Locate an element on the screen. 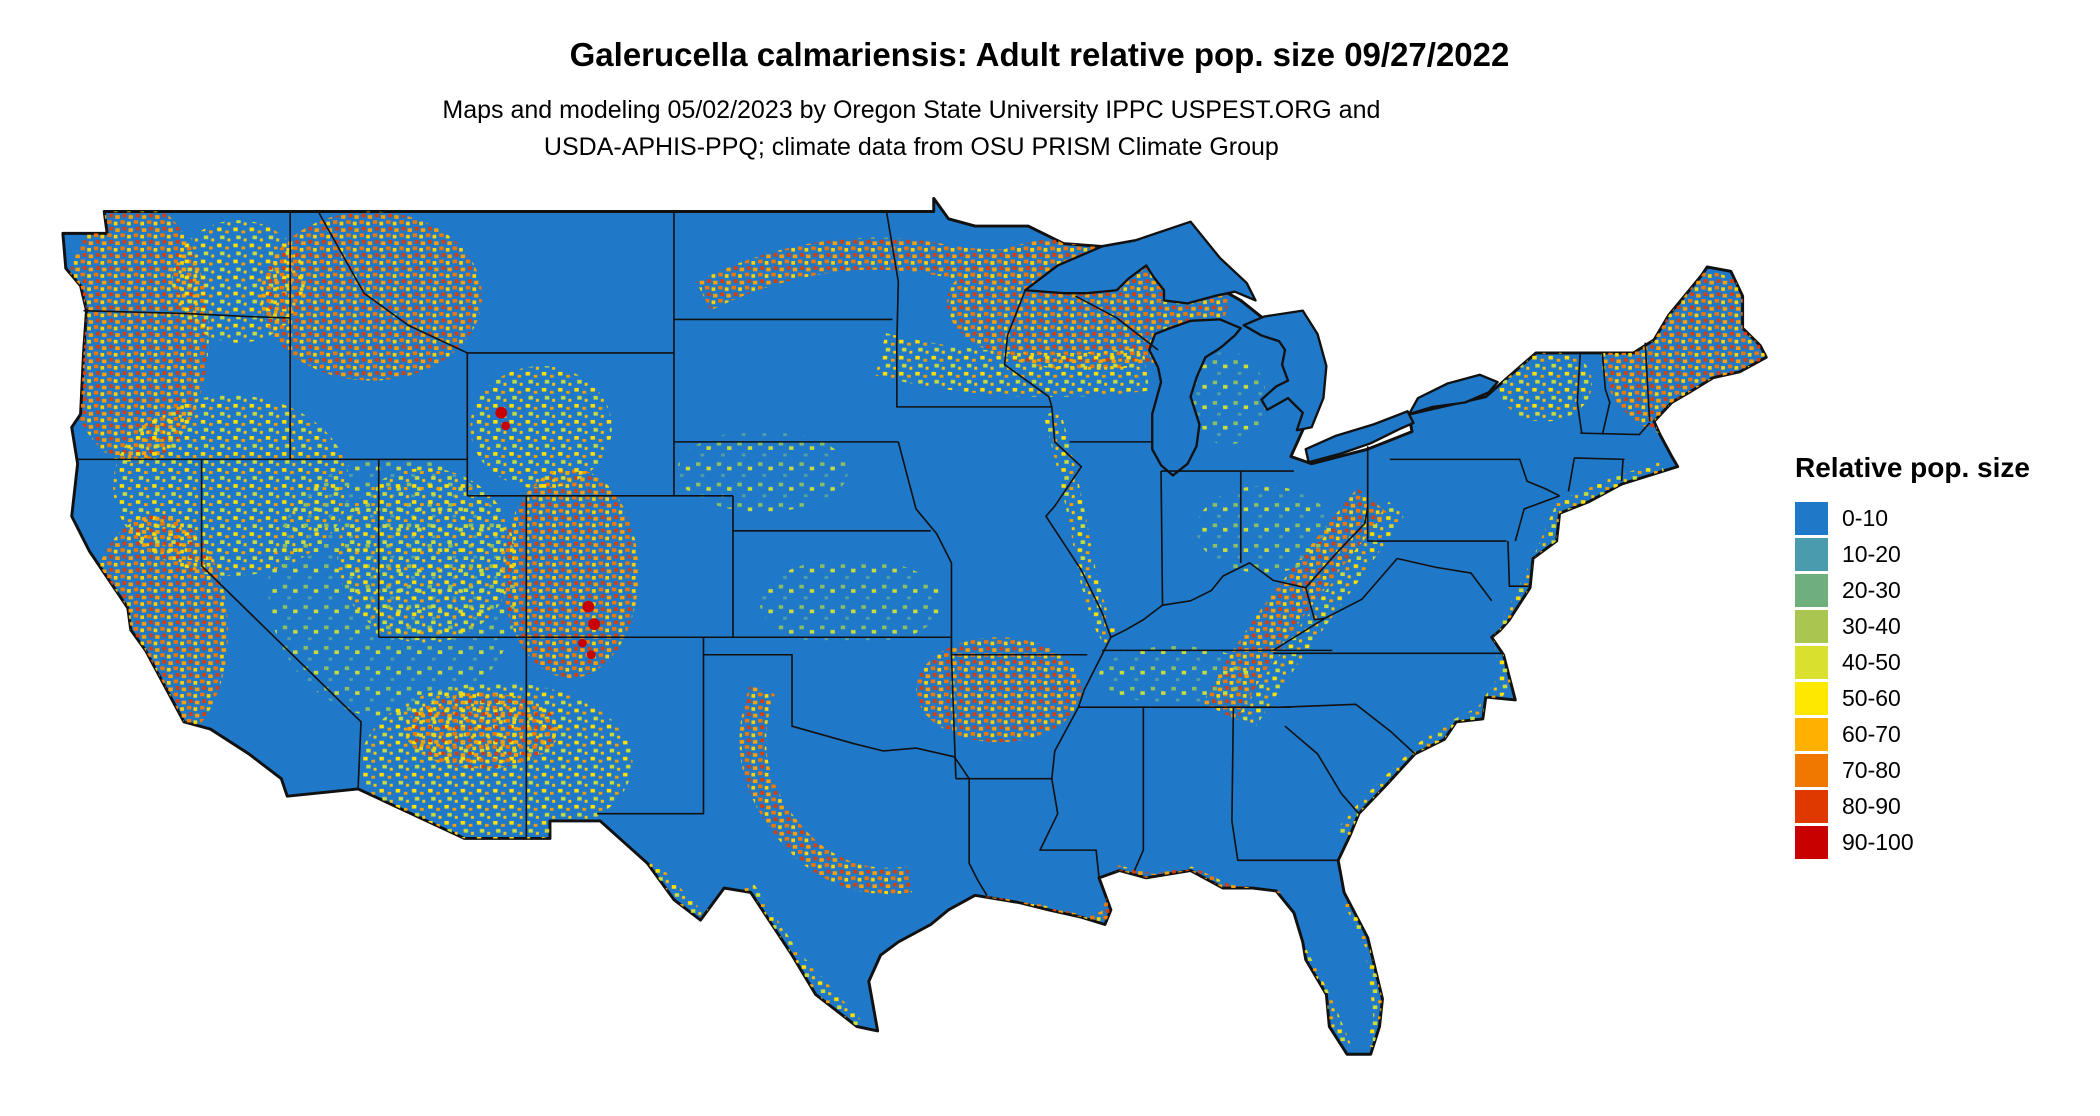 The height and width of the screenshot is (1116, 2100). legend-entry: 20-30 is located at coordinates (1940, 590).